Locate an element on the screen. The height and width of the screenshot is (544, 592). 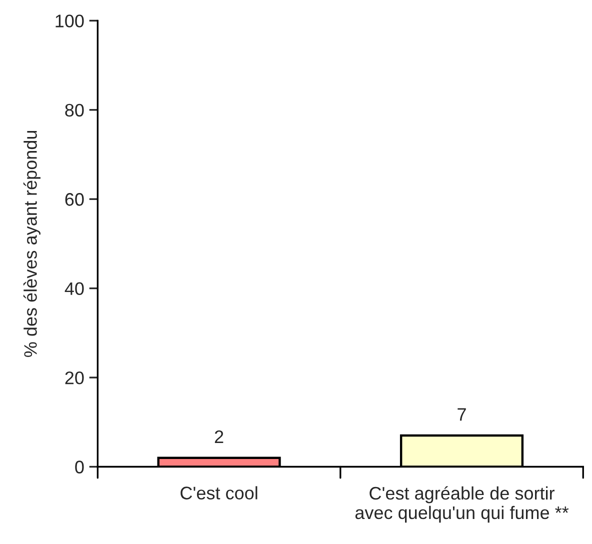
x-tick-label: C'est cool is located at coordinates (219, 493).